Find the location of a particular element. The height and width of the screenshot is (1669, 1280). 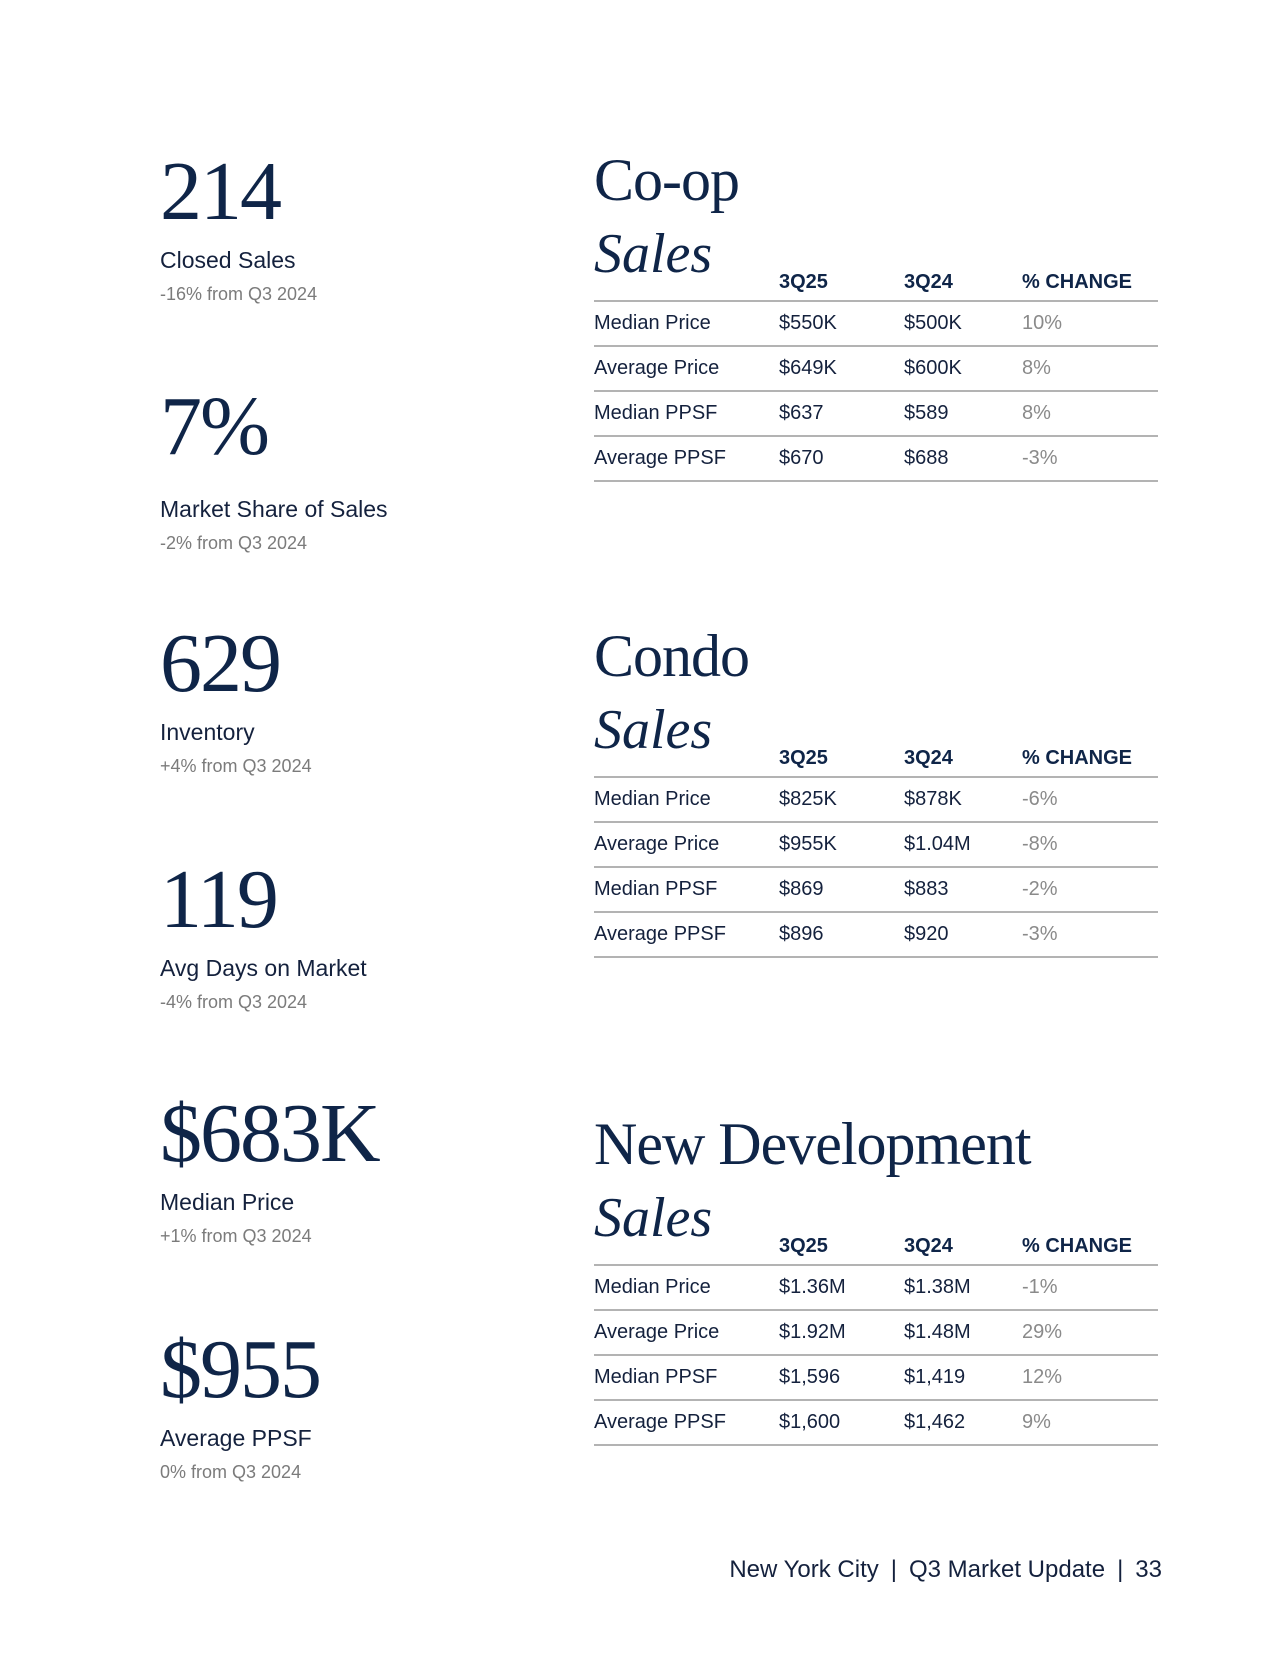

value-pct-change: 29% is located at coordinates (1090, 1333).